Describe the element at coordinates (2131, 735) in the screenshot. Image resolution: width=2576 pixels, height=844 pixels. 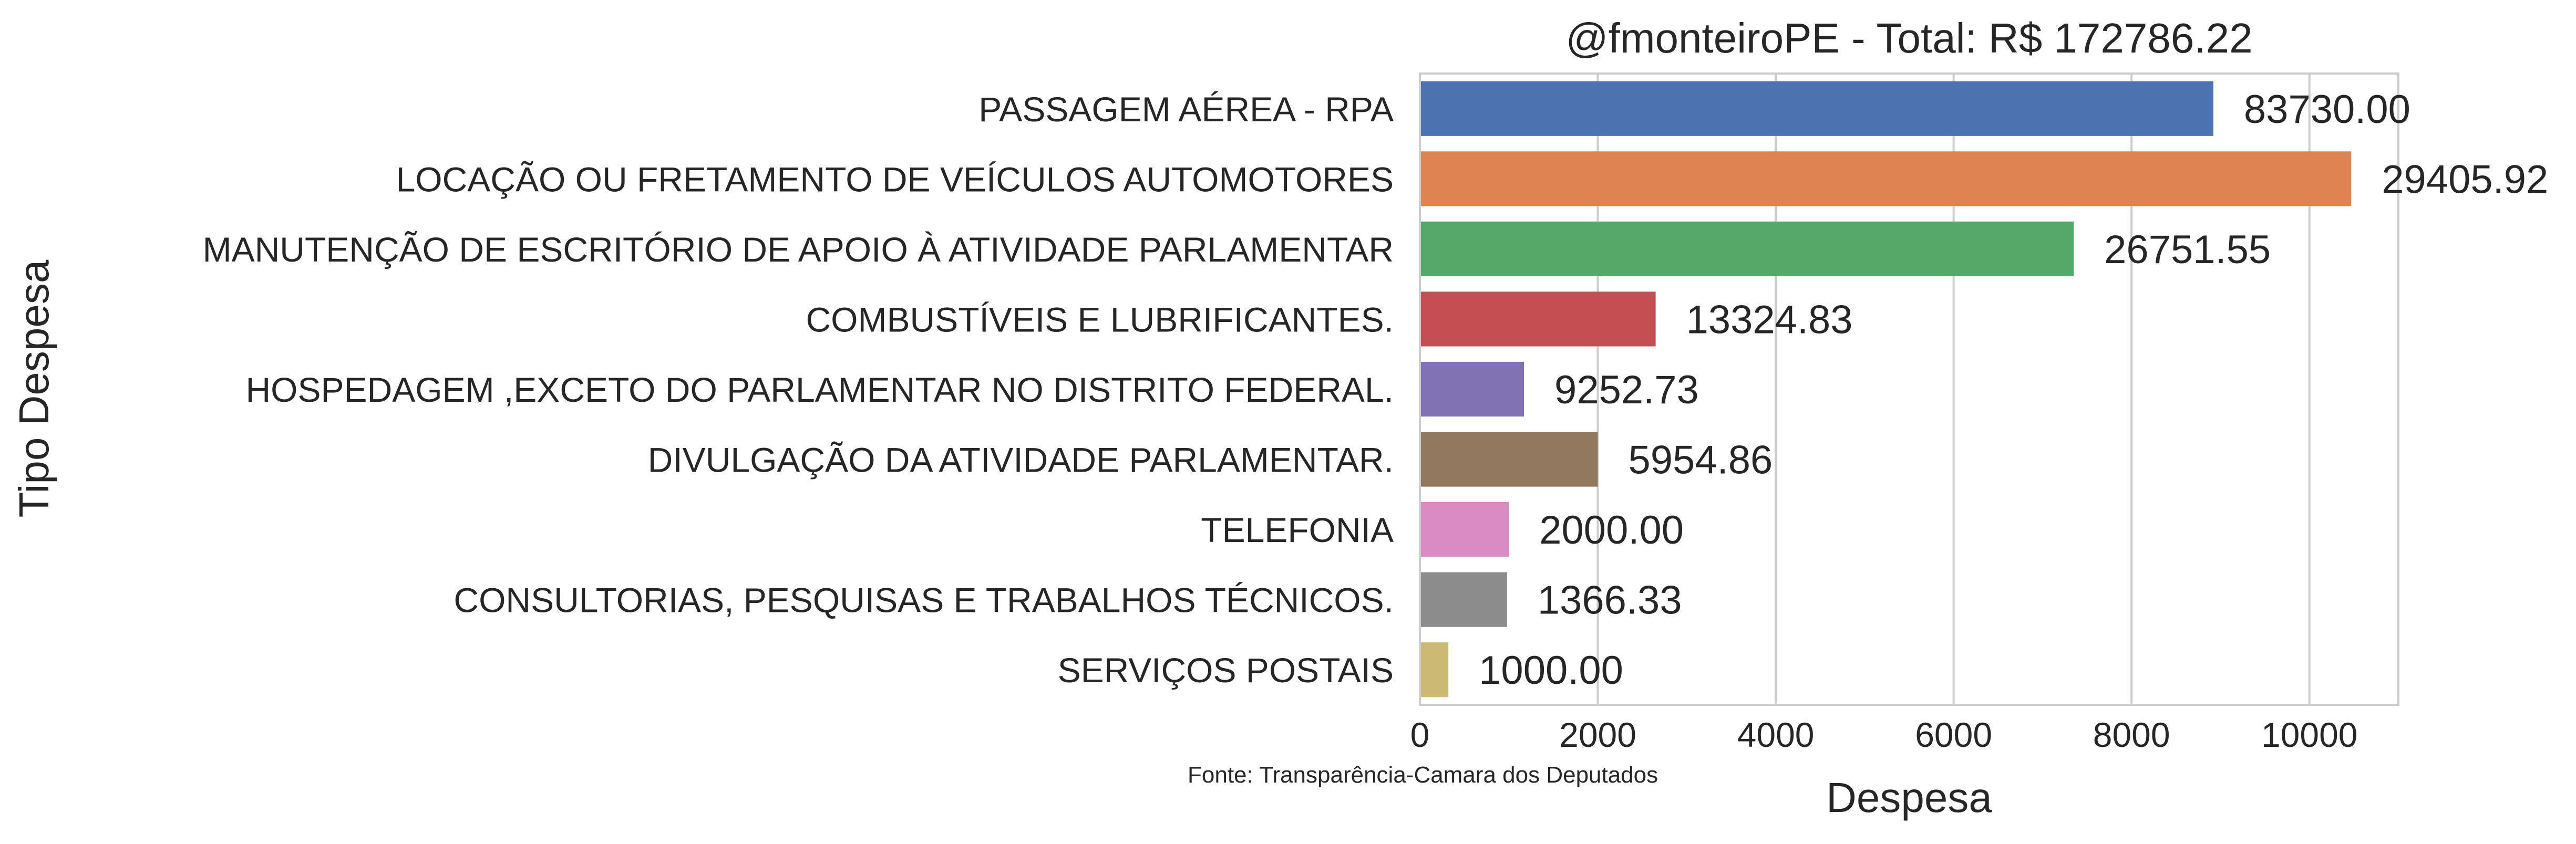
I see `x-tick-label: 8000` at that location.